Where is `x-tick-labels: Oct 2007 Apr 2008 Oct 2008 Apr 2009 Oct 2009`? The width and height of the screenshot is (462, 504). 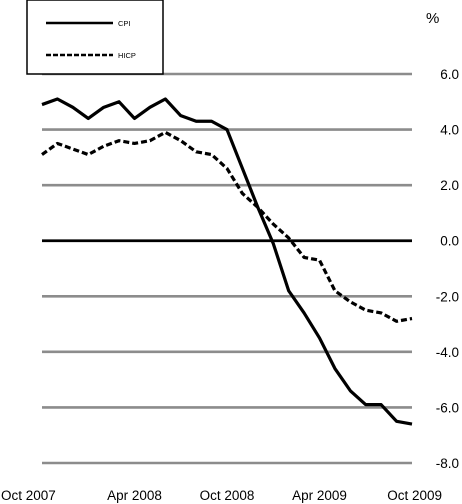 x-tick-labels: Oct 2007 Apr 2008 Oct 2008 Apr 2009 Oct 2009 is located at coordinates (221, 495).